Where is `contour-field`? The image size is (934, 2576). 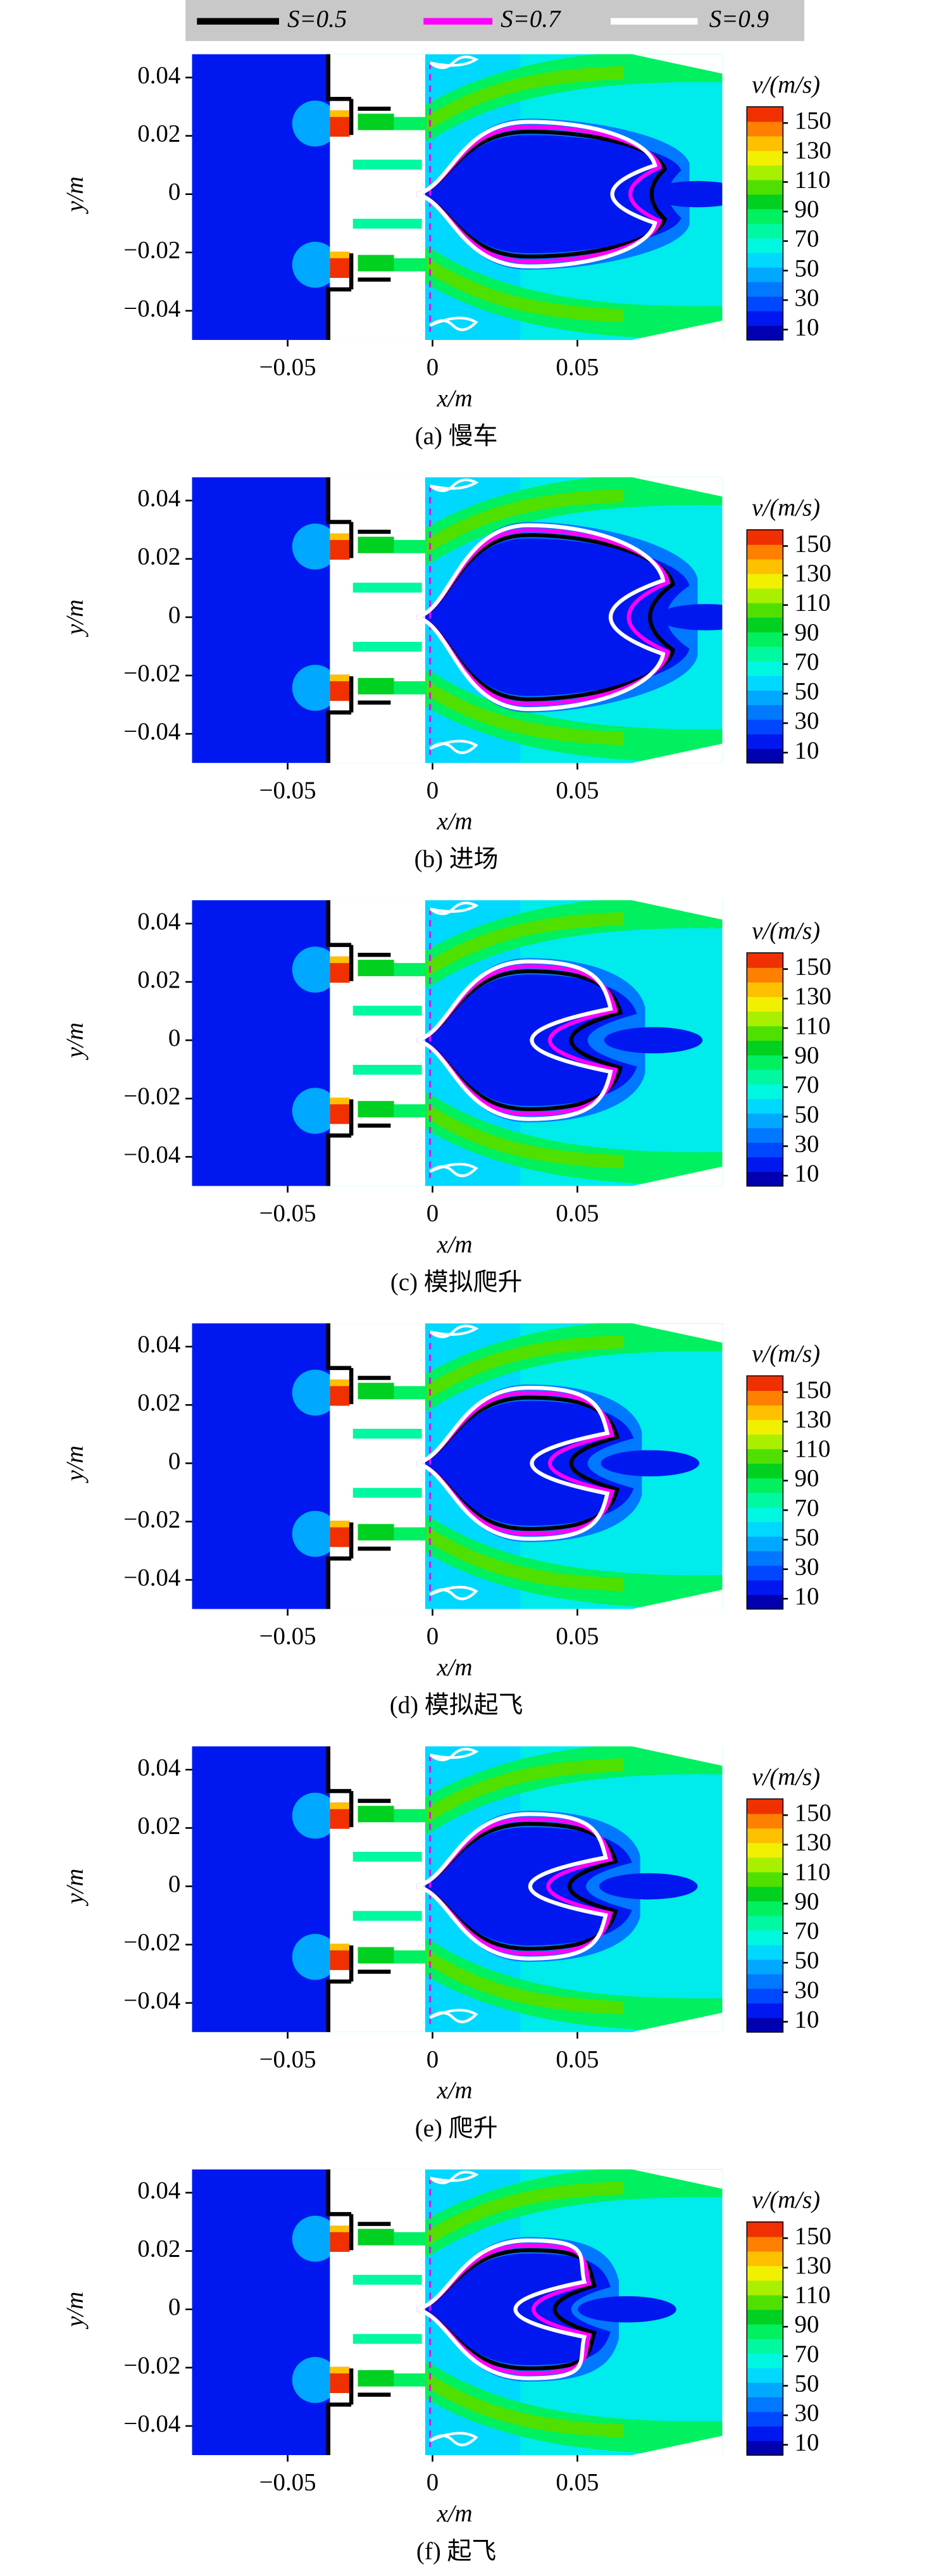
contour-field is located at coordinates (457, 1889).